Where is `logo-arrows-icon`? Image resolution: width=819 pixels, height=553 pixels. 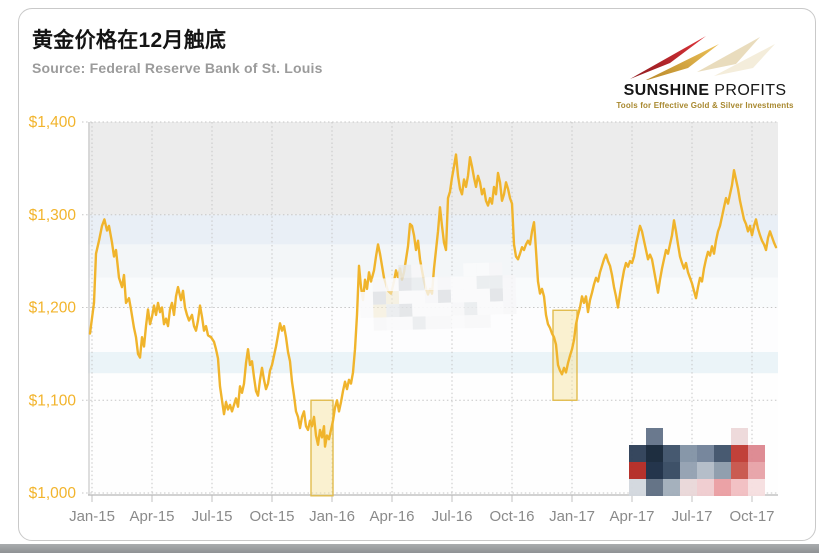
logo-arrows-icon is located at coordinates (702, 58).